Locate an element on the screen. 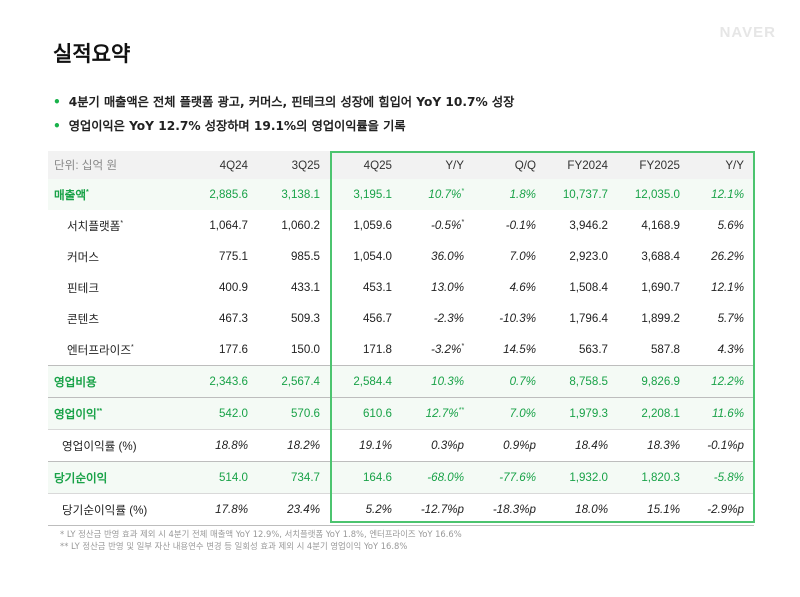  table-cell: 3,946.2 is located at coordinates (588, 225).